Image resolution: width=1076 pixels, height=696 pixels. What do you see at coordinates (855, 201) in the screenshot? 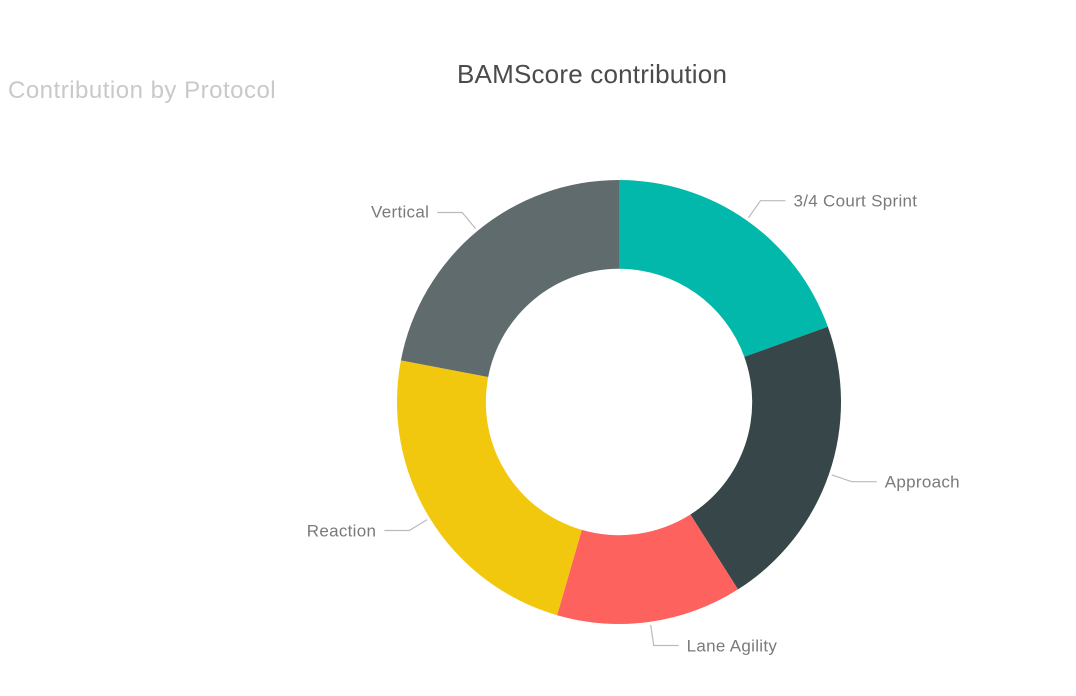
I see `slice-label-3-4-court-sprint: 3/4 Court Sprint` at bounding box center [855, 201].